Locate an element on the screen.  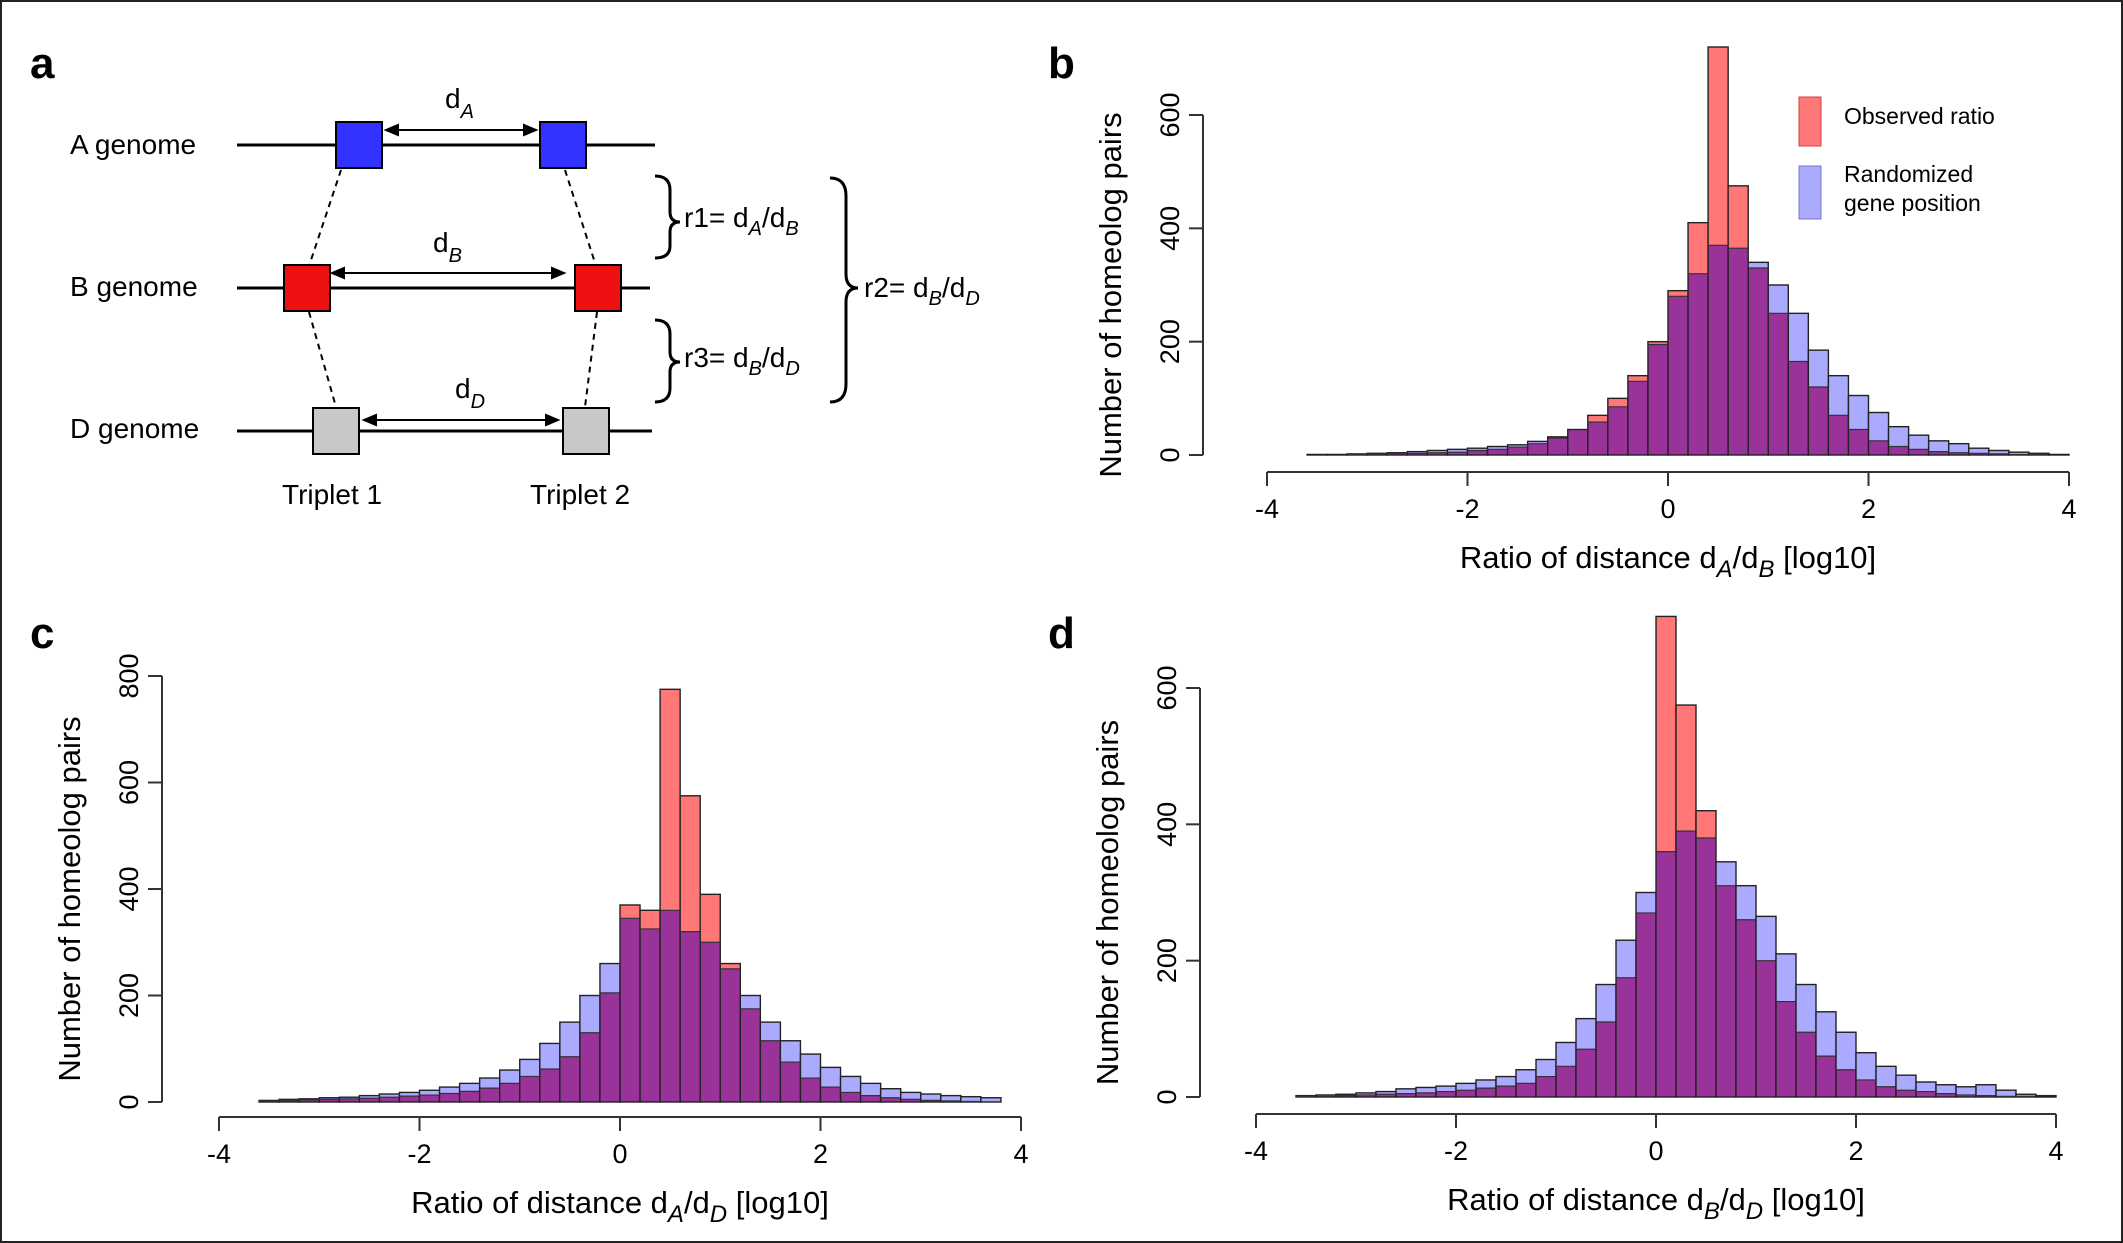
triplet-label-1: Triplet 1 is located at coordinates (332, 494).